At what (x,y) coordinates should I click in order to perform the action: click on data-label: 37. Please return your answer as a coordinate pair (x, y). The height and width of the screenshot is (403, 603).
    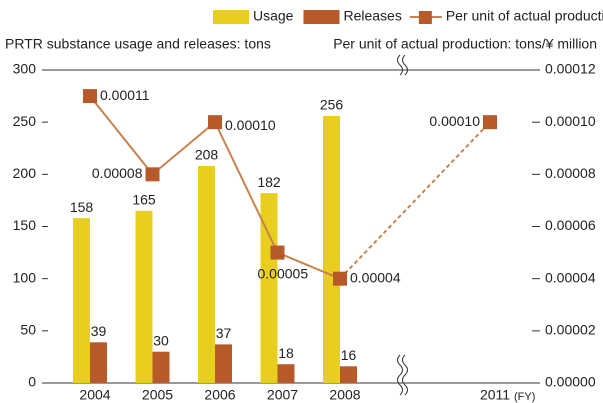
    Looking at the image, I should click on (224, 333).